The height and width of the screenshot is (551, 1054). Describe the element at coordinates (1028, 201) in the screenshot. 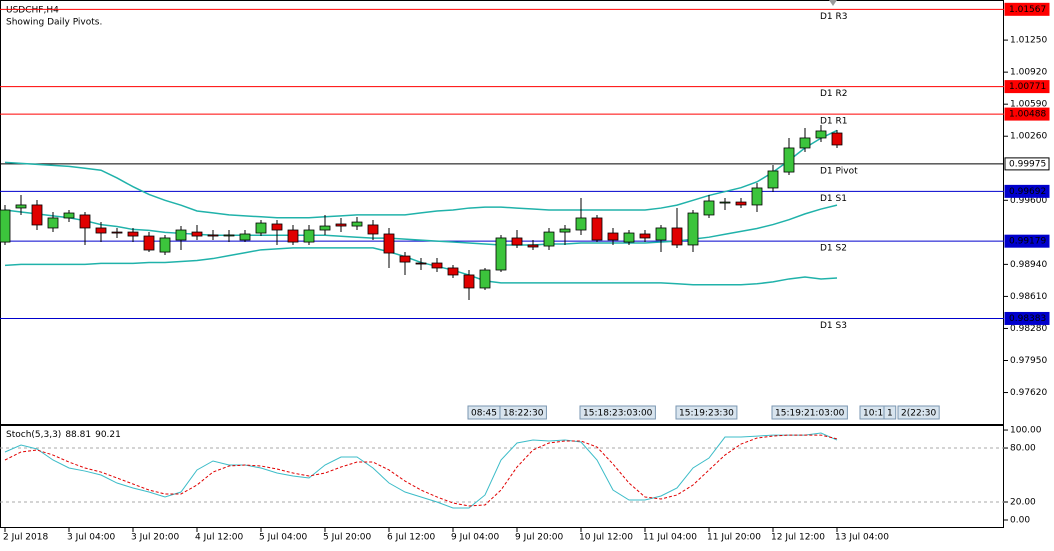

I see `y-tick-label: 0.99600` at that location.